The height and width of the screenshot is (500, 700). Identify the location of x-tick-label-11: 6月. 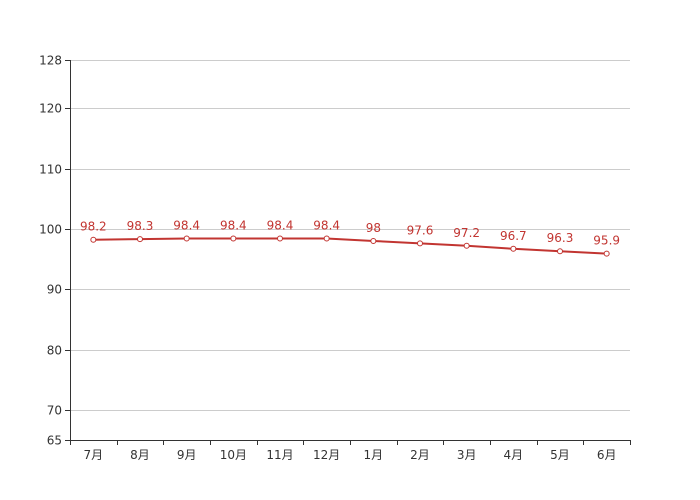
(607, 455).